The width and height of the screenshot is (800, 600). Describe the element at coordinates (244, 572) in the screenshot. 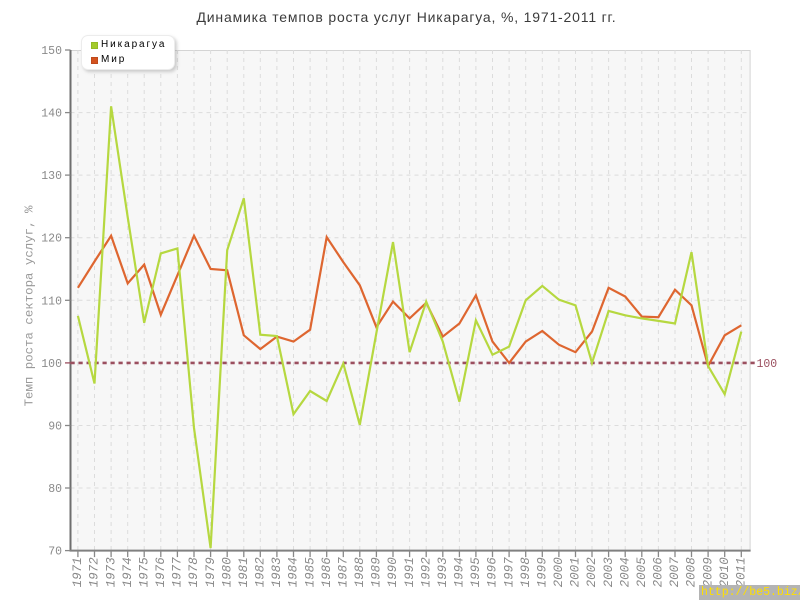

I see `svg-text: 1981` at that location.